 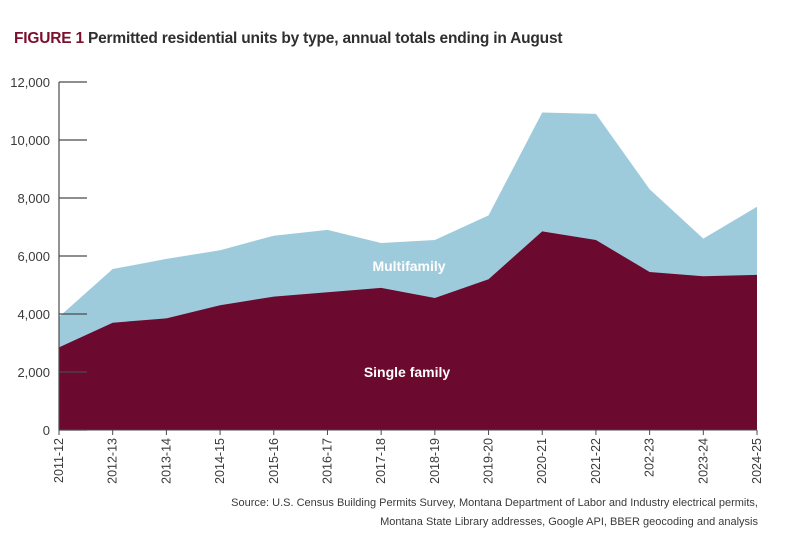 I want to click on y-tick-label: 0, so click(x=46, y=430).